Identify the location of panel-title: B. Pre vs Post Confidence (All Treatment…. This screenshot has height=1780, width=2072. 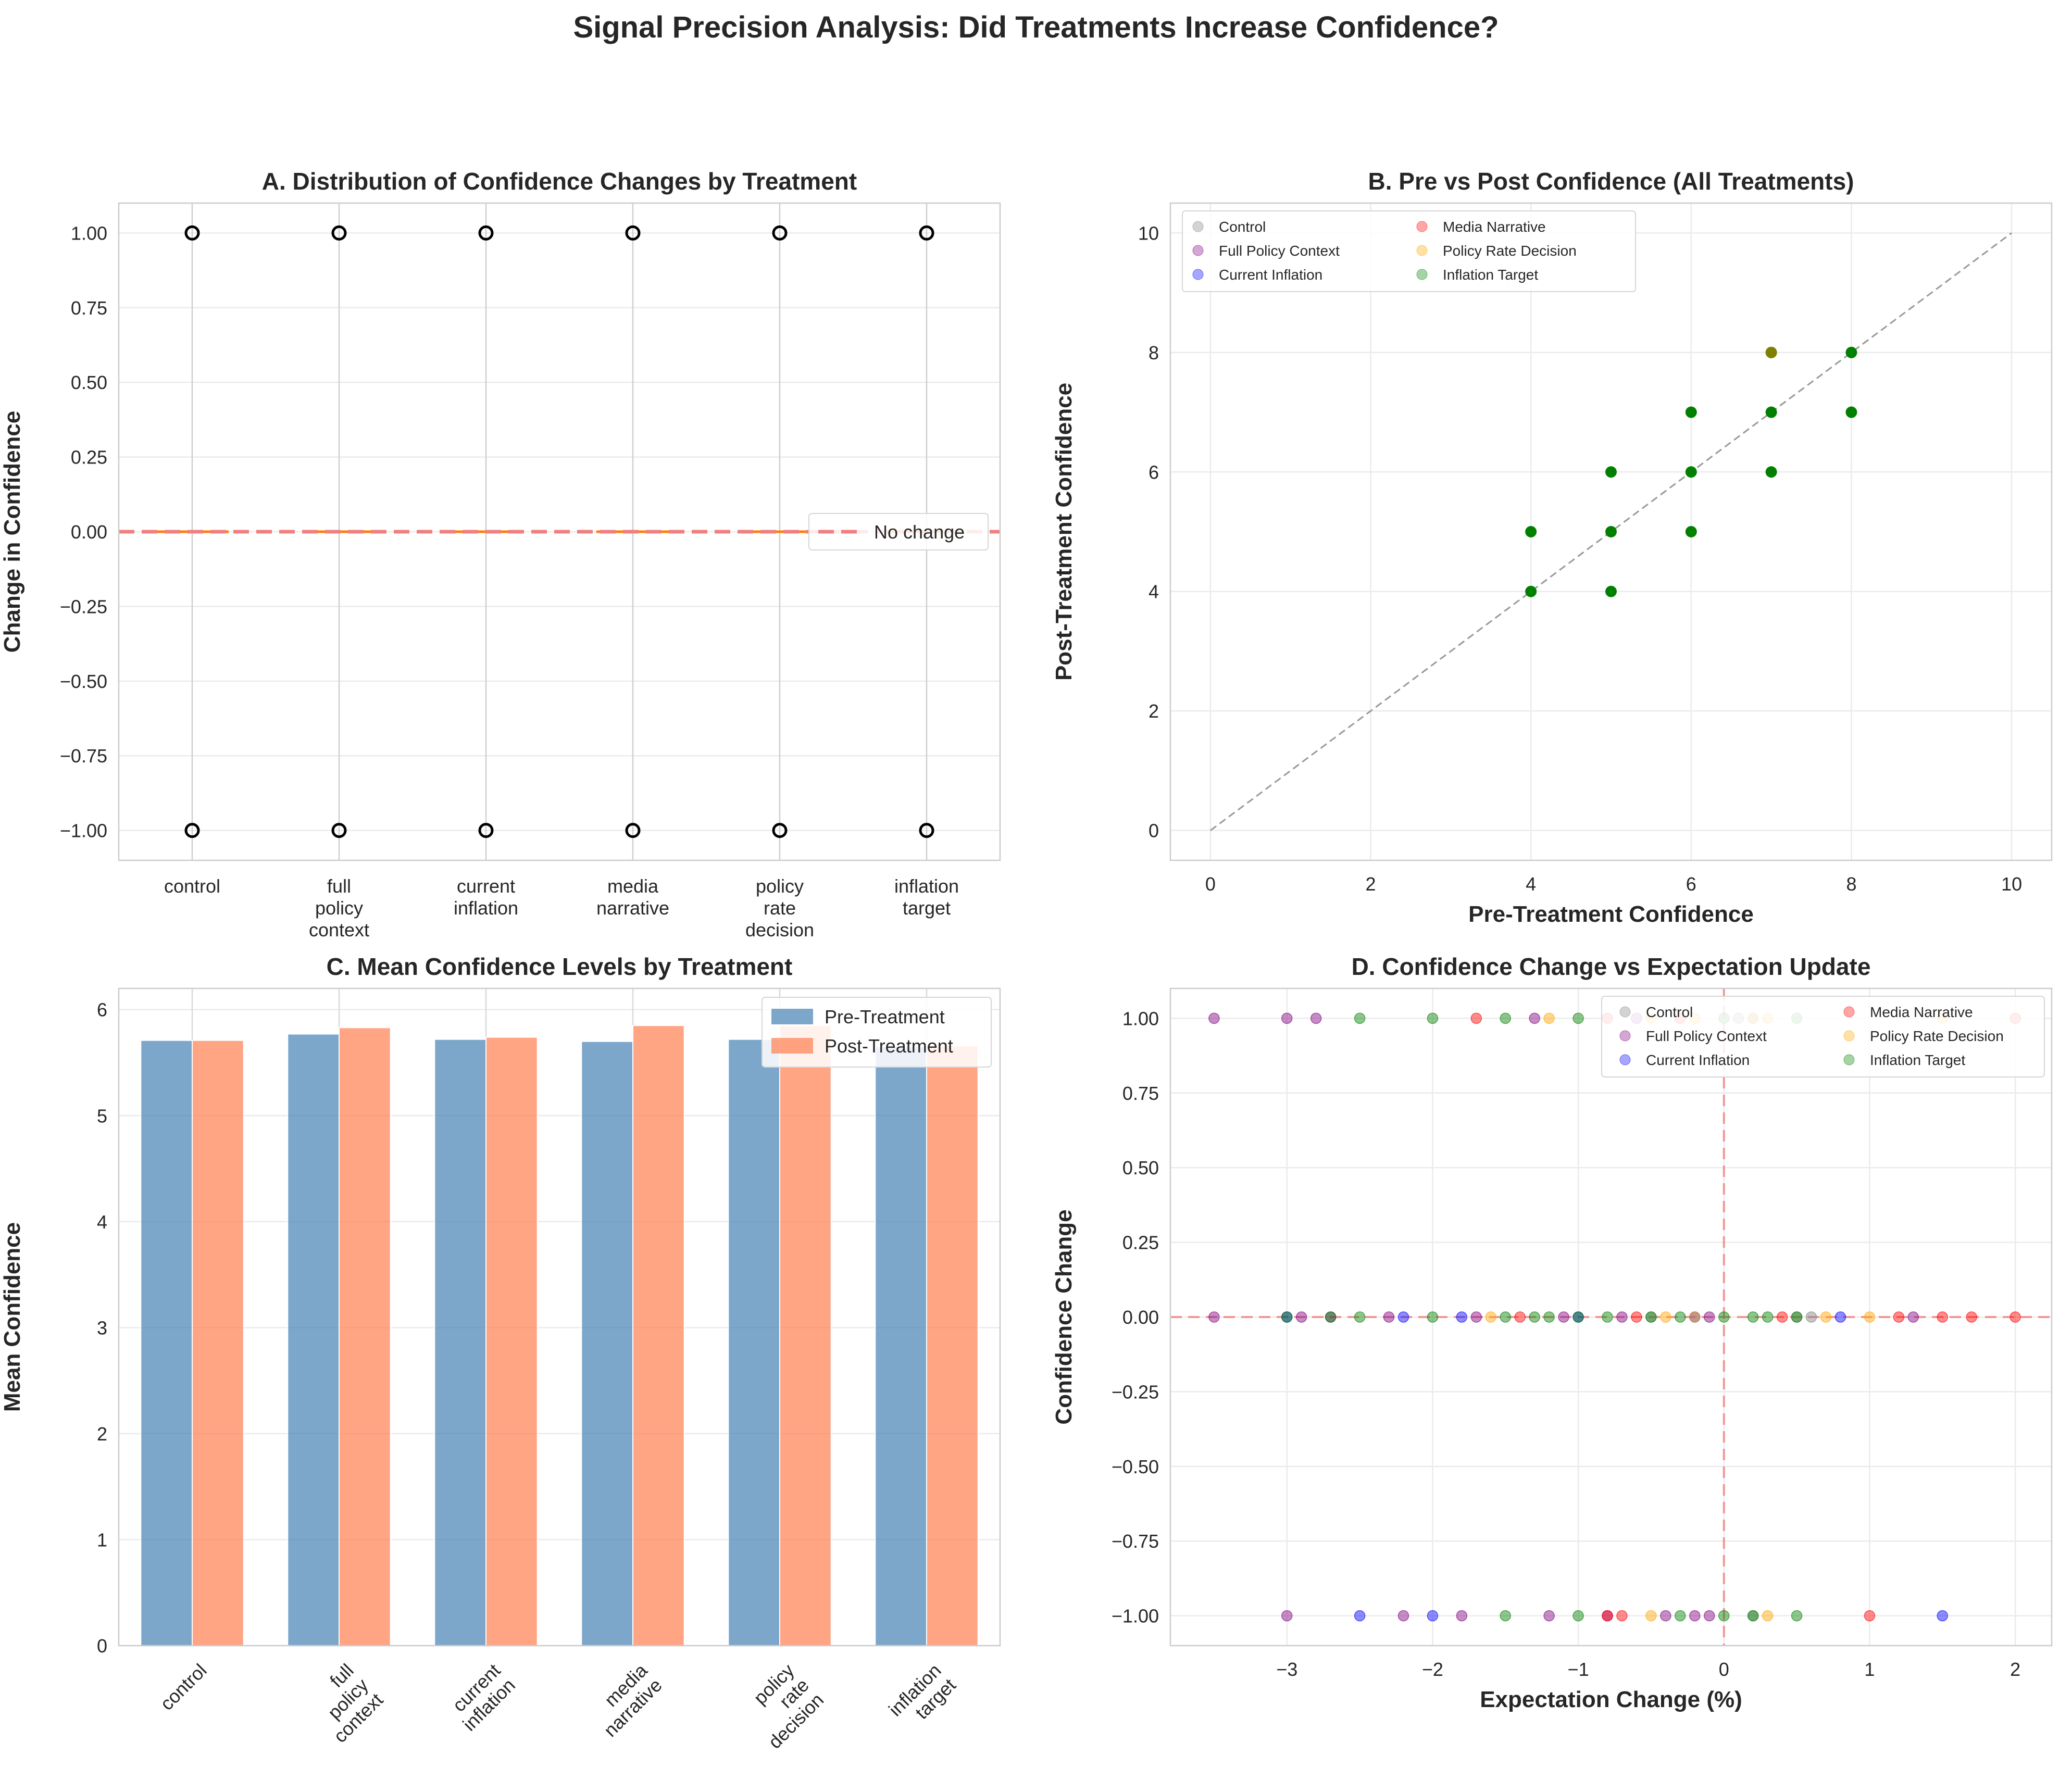
(1611, 181).